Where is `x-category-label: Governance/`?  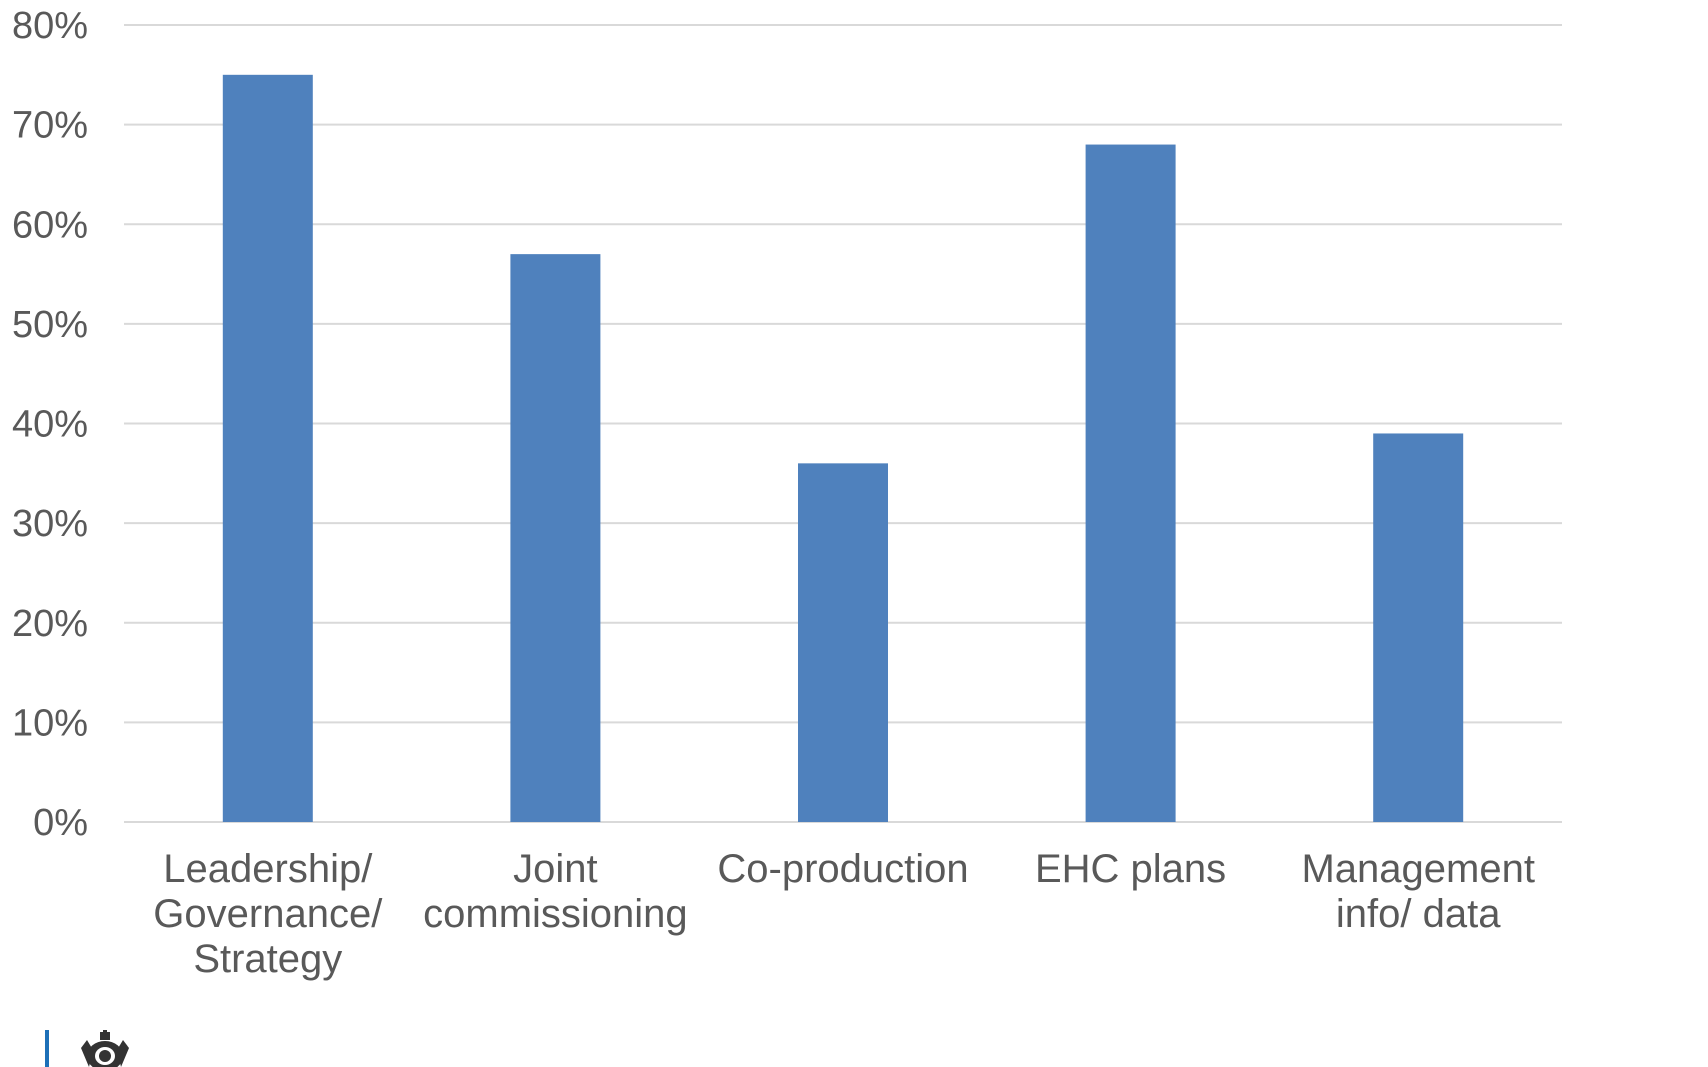 x-category-label: Governance/ is located at coordinates (268, 914).